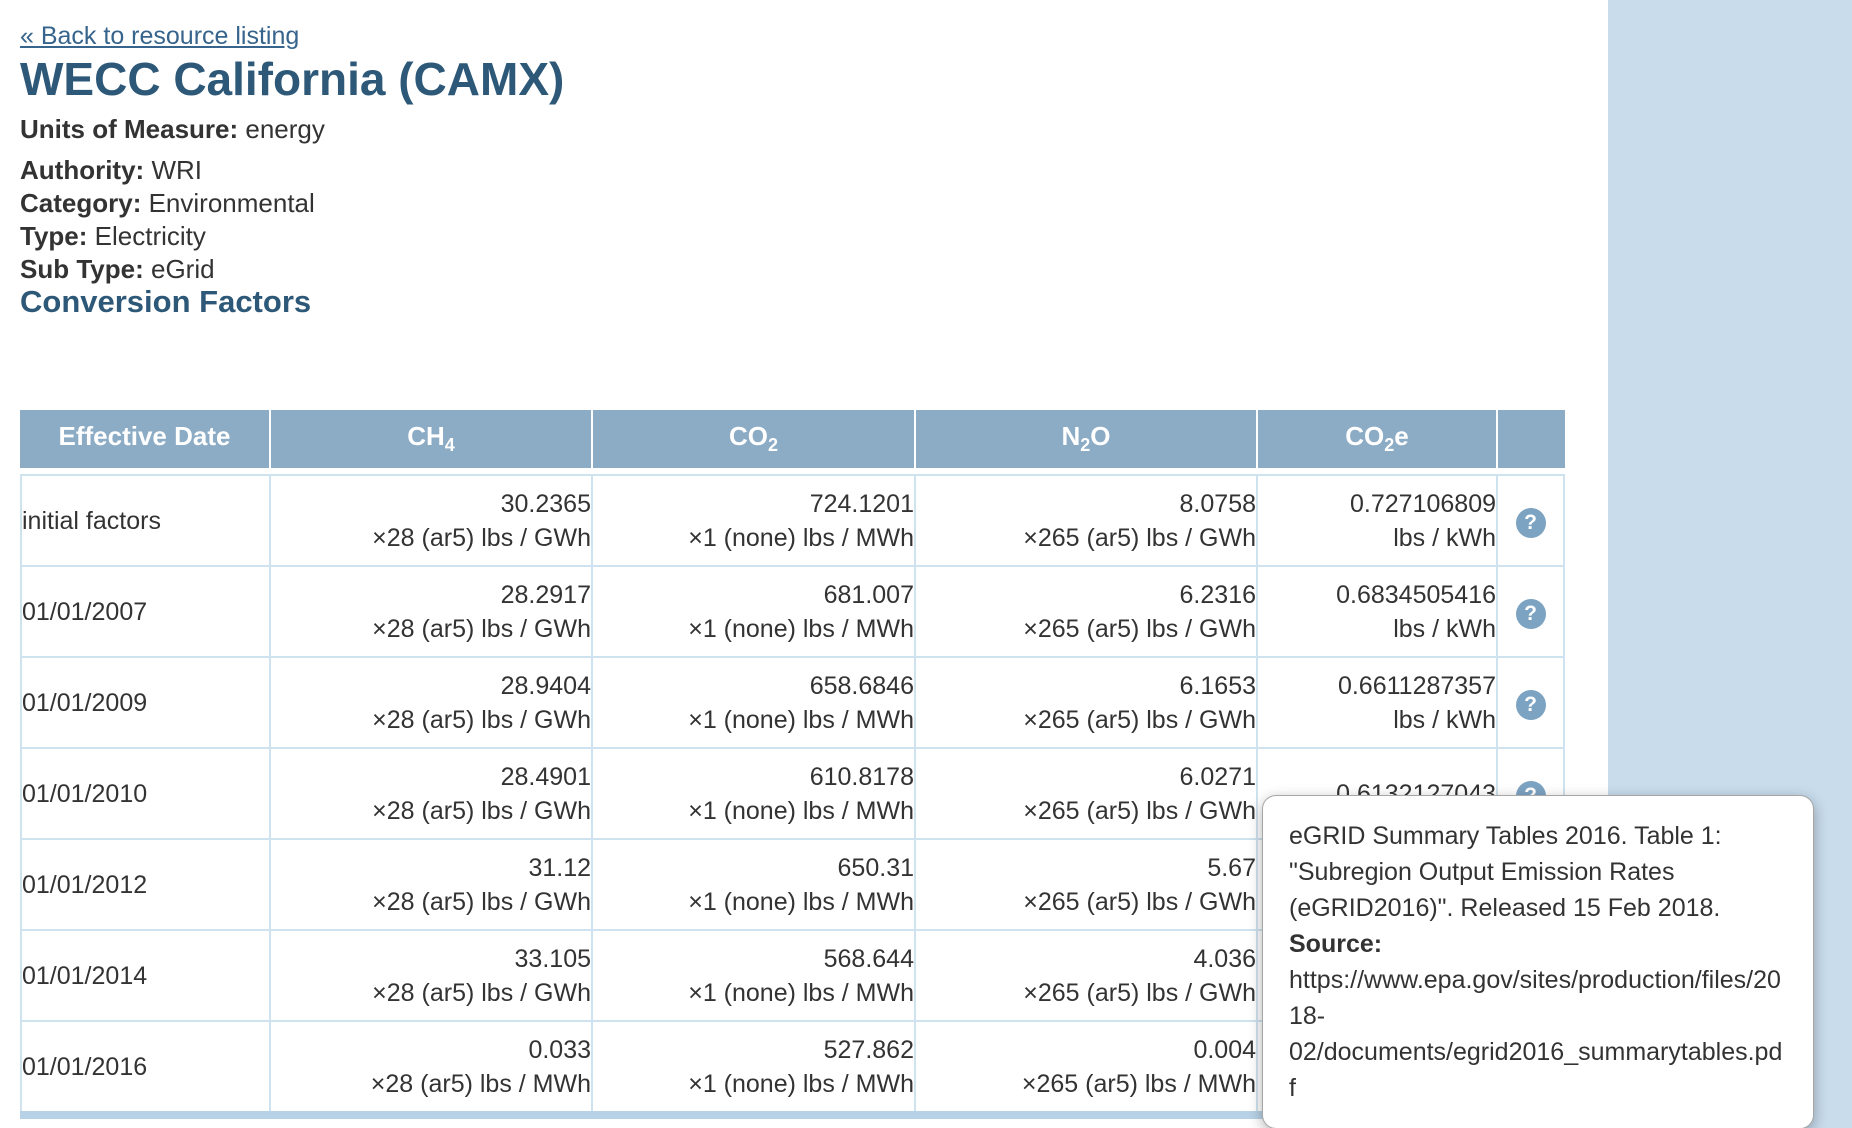  I want to click on n2o-value: 4.036, so click(1224, 958).